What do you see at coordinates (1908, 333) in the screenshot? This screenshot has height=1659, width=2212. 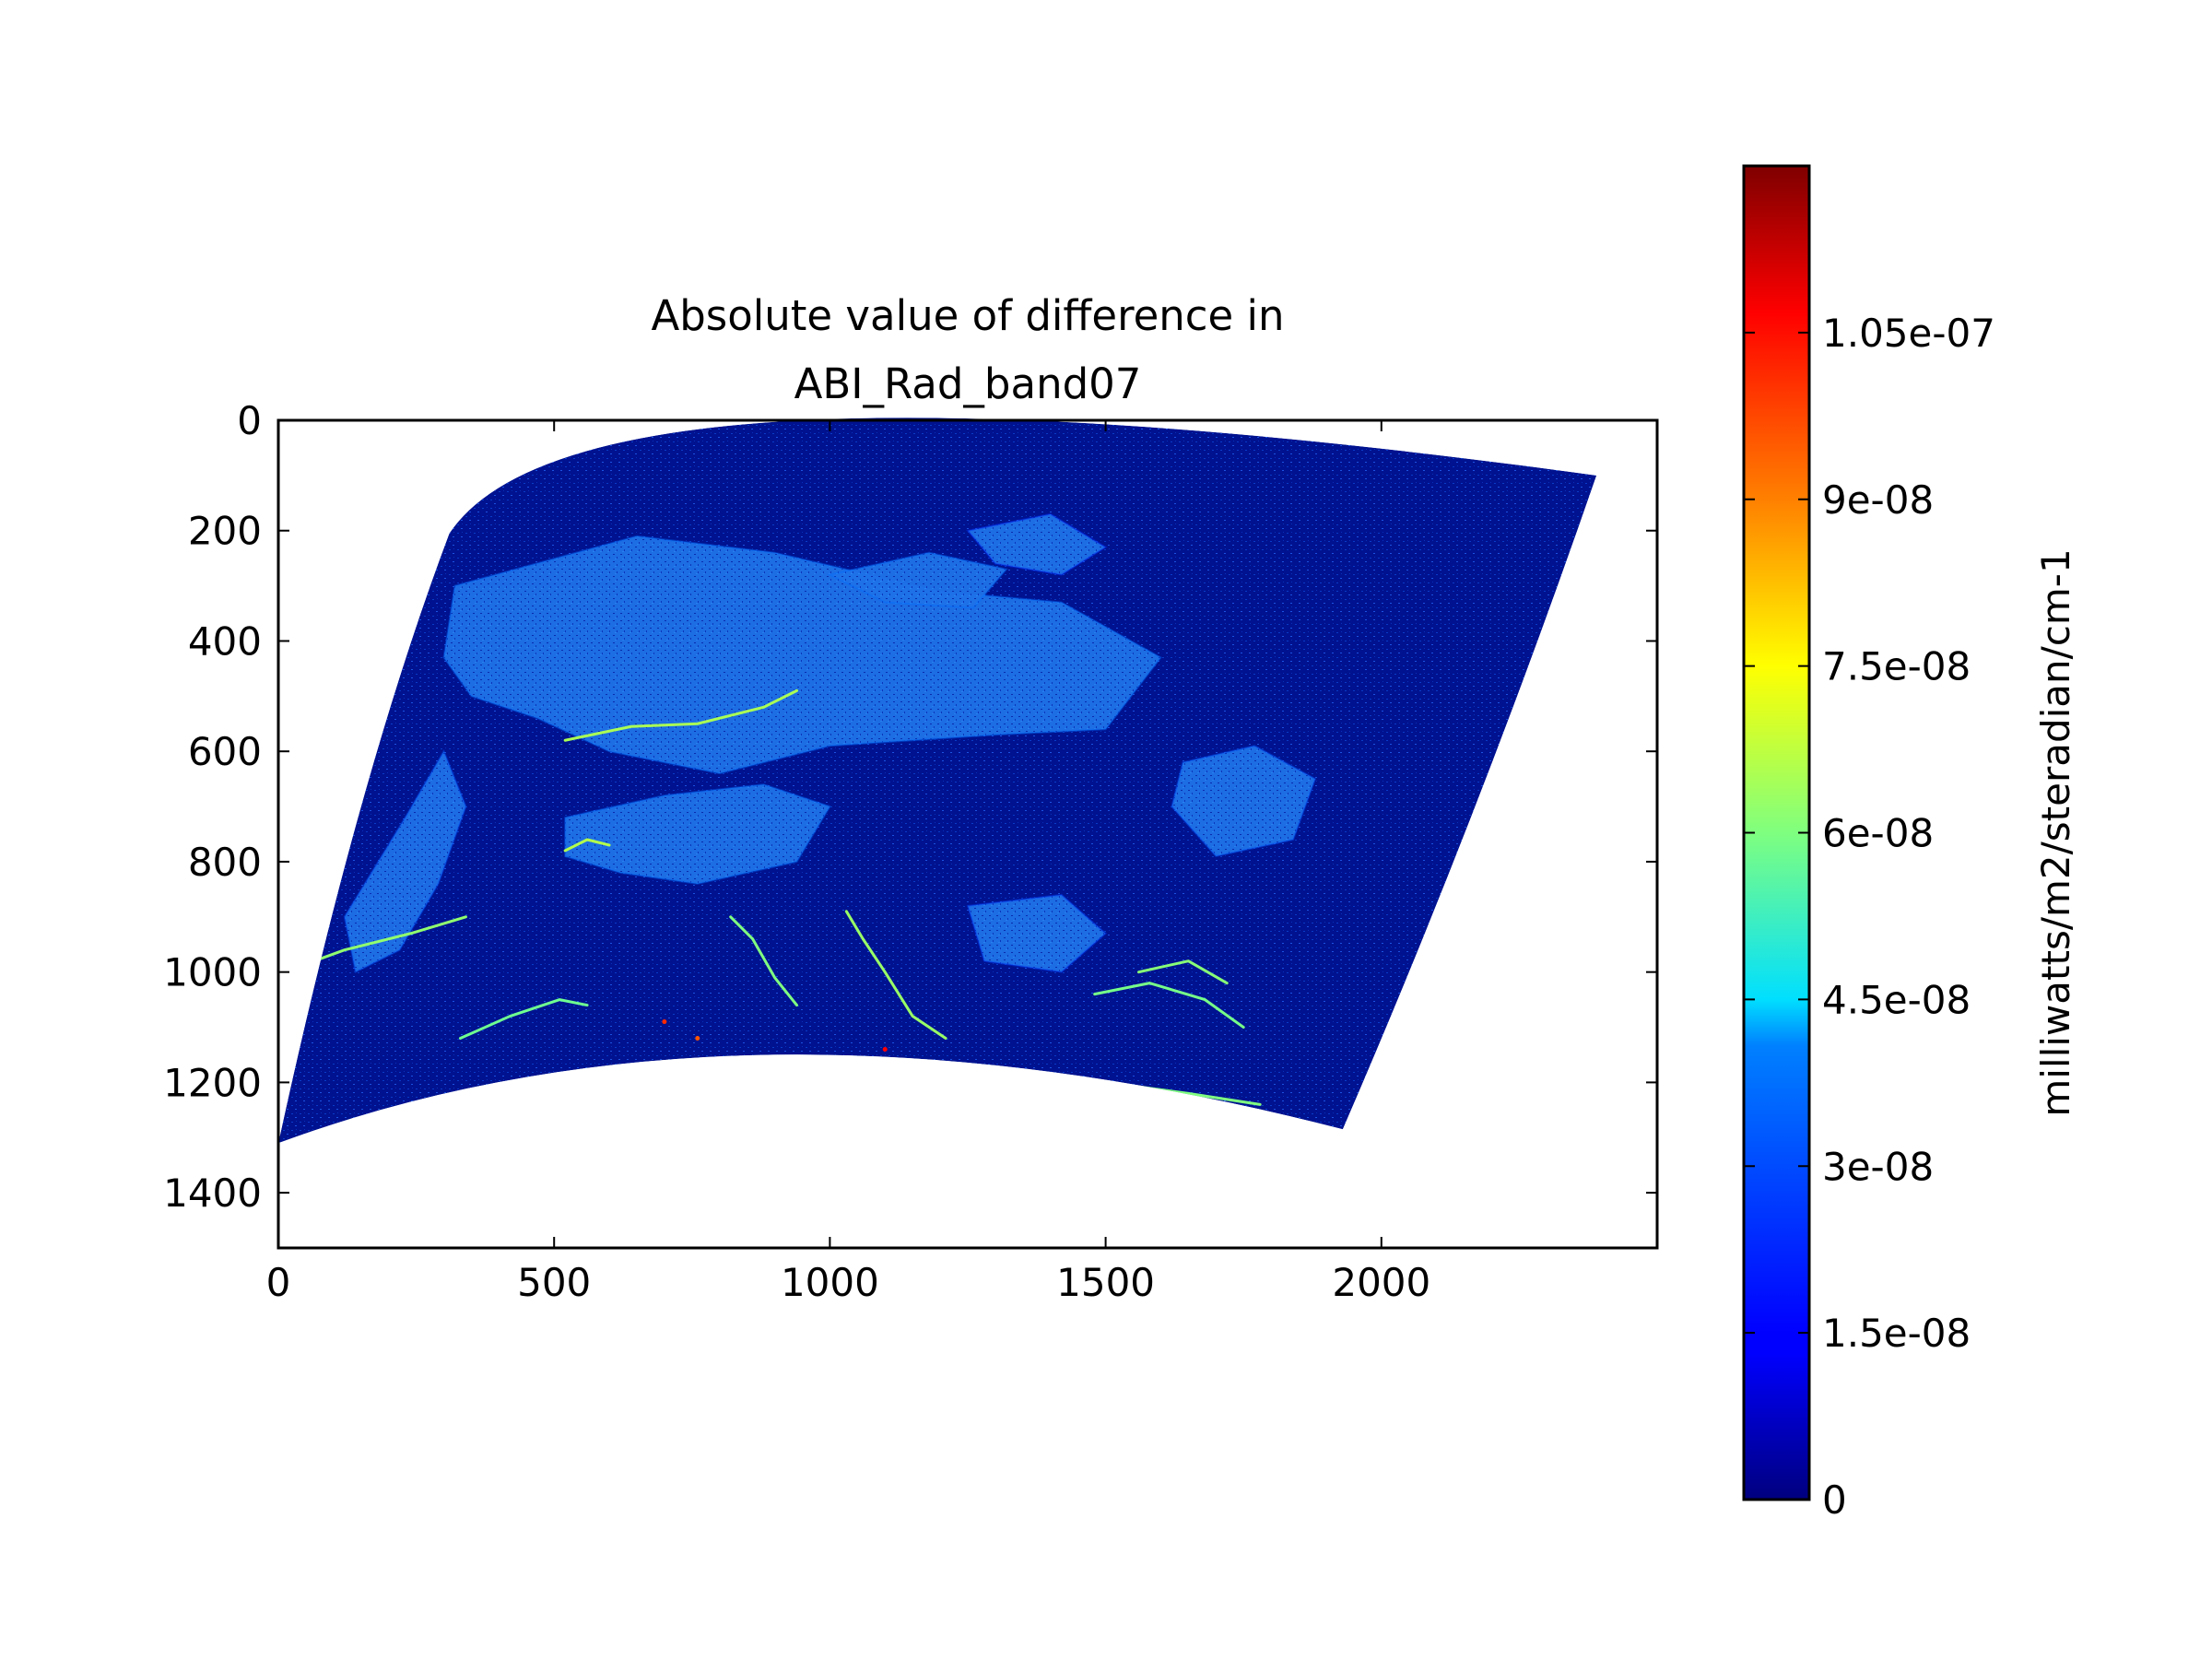 I see `colorbar-tick-label-7: 1.05e-07` at bounding box center [1908, 333].